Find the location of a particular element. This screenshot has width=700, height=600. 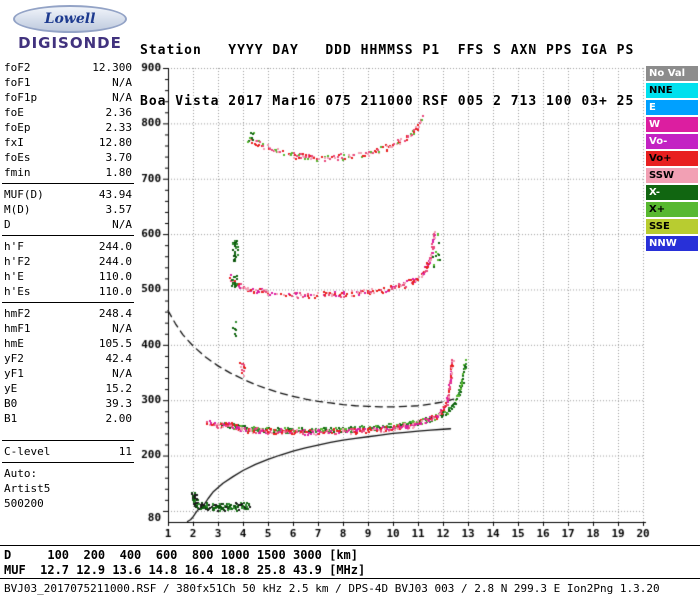

param-Auto-: Auto: is located at coordinates (68, 473).